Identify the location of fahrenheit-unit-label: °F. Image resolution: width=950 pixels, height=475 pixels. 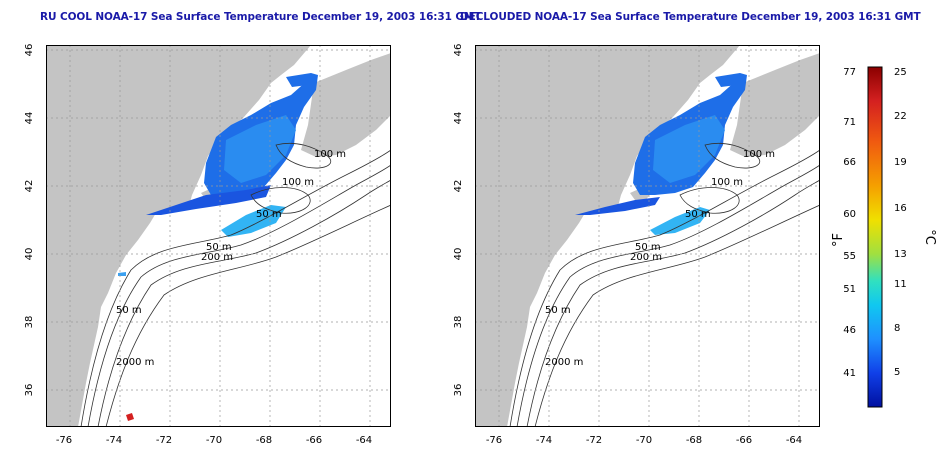
(838, 240).